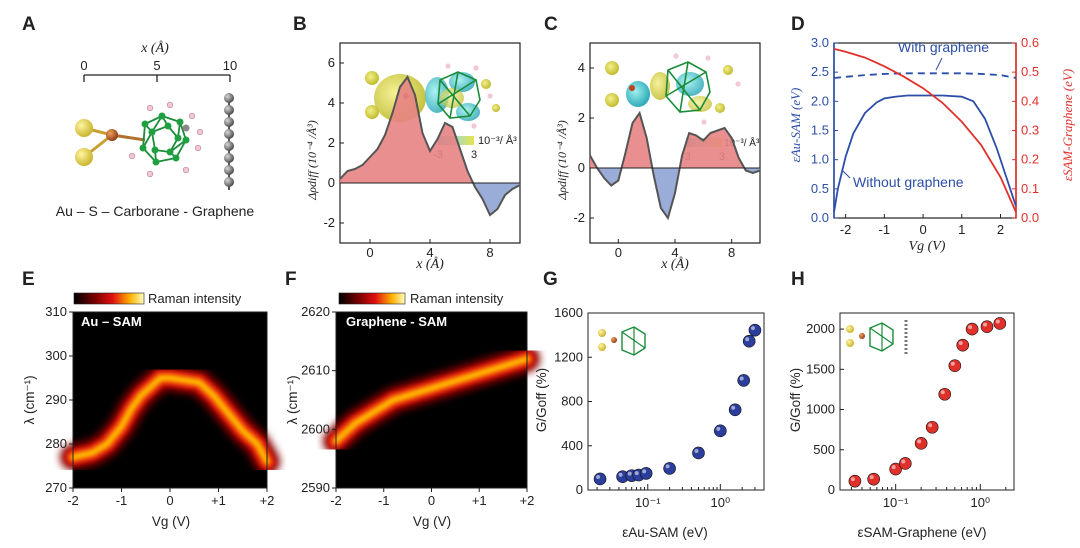  What do you see at coordinates (29, 24) in the screenshot?
I see `panel-label-a: A` at bounding box center [29, 24].